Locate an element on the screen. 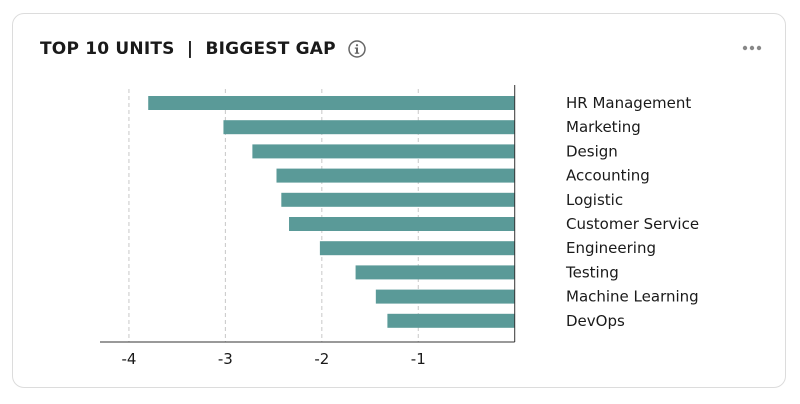 The image size is (800, 404). bar-testing is located at coordinates (435, 272).